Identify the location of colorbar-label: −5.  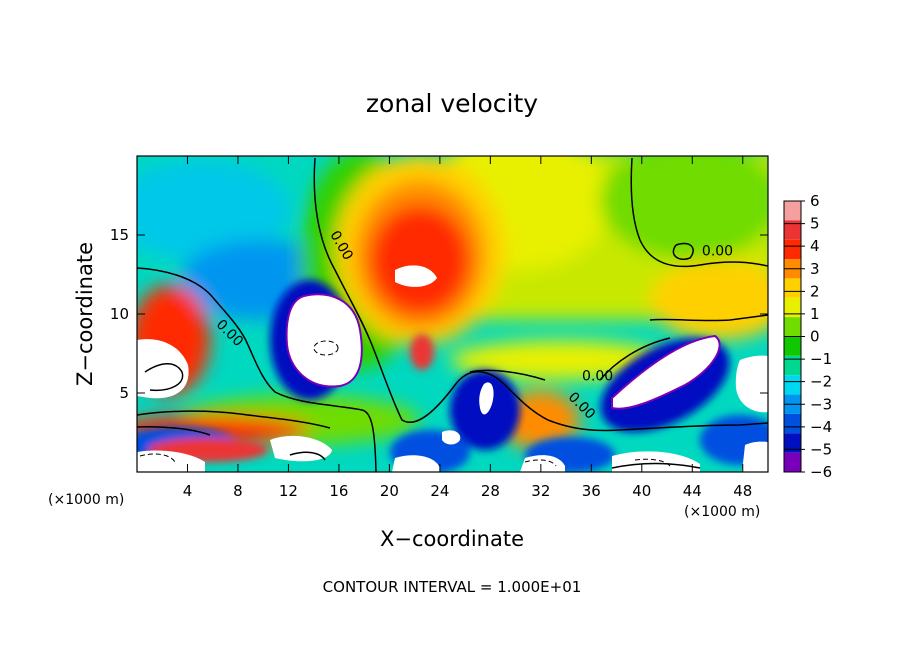
(821, 449).